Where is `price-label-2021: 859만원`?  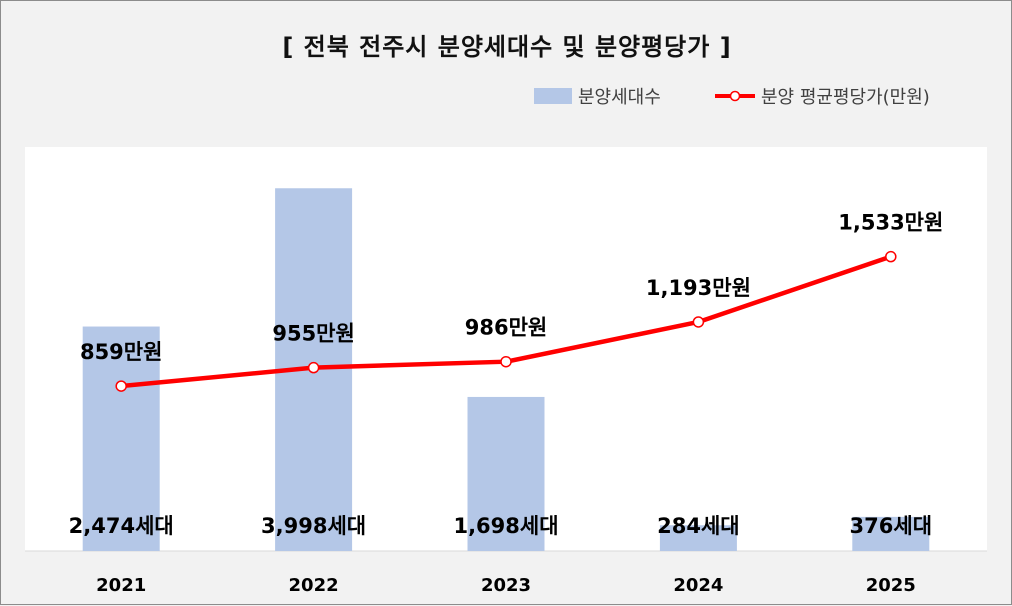
price-label-2021: 859만원 is located at coordinates (121, 352).